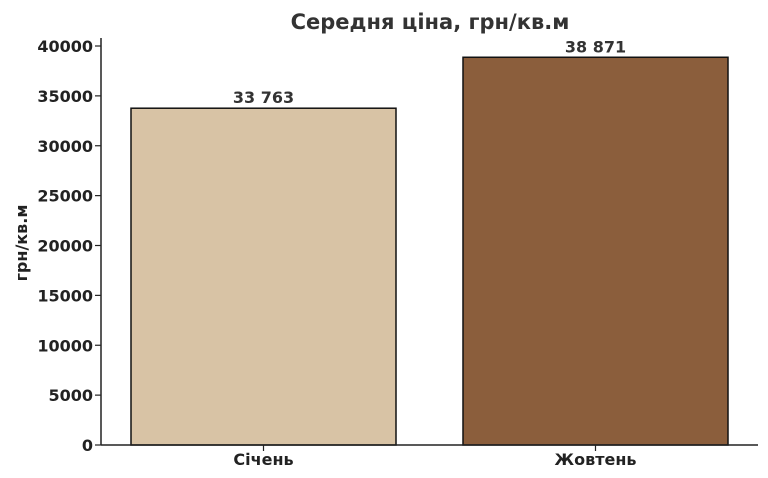 This screenshot has width=768, height=478. Describe the element at coordinates (65, 196) in the screenshot. I see `y-tick-label: 25000` at that location.